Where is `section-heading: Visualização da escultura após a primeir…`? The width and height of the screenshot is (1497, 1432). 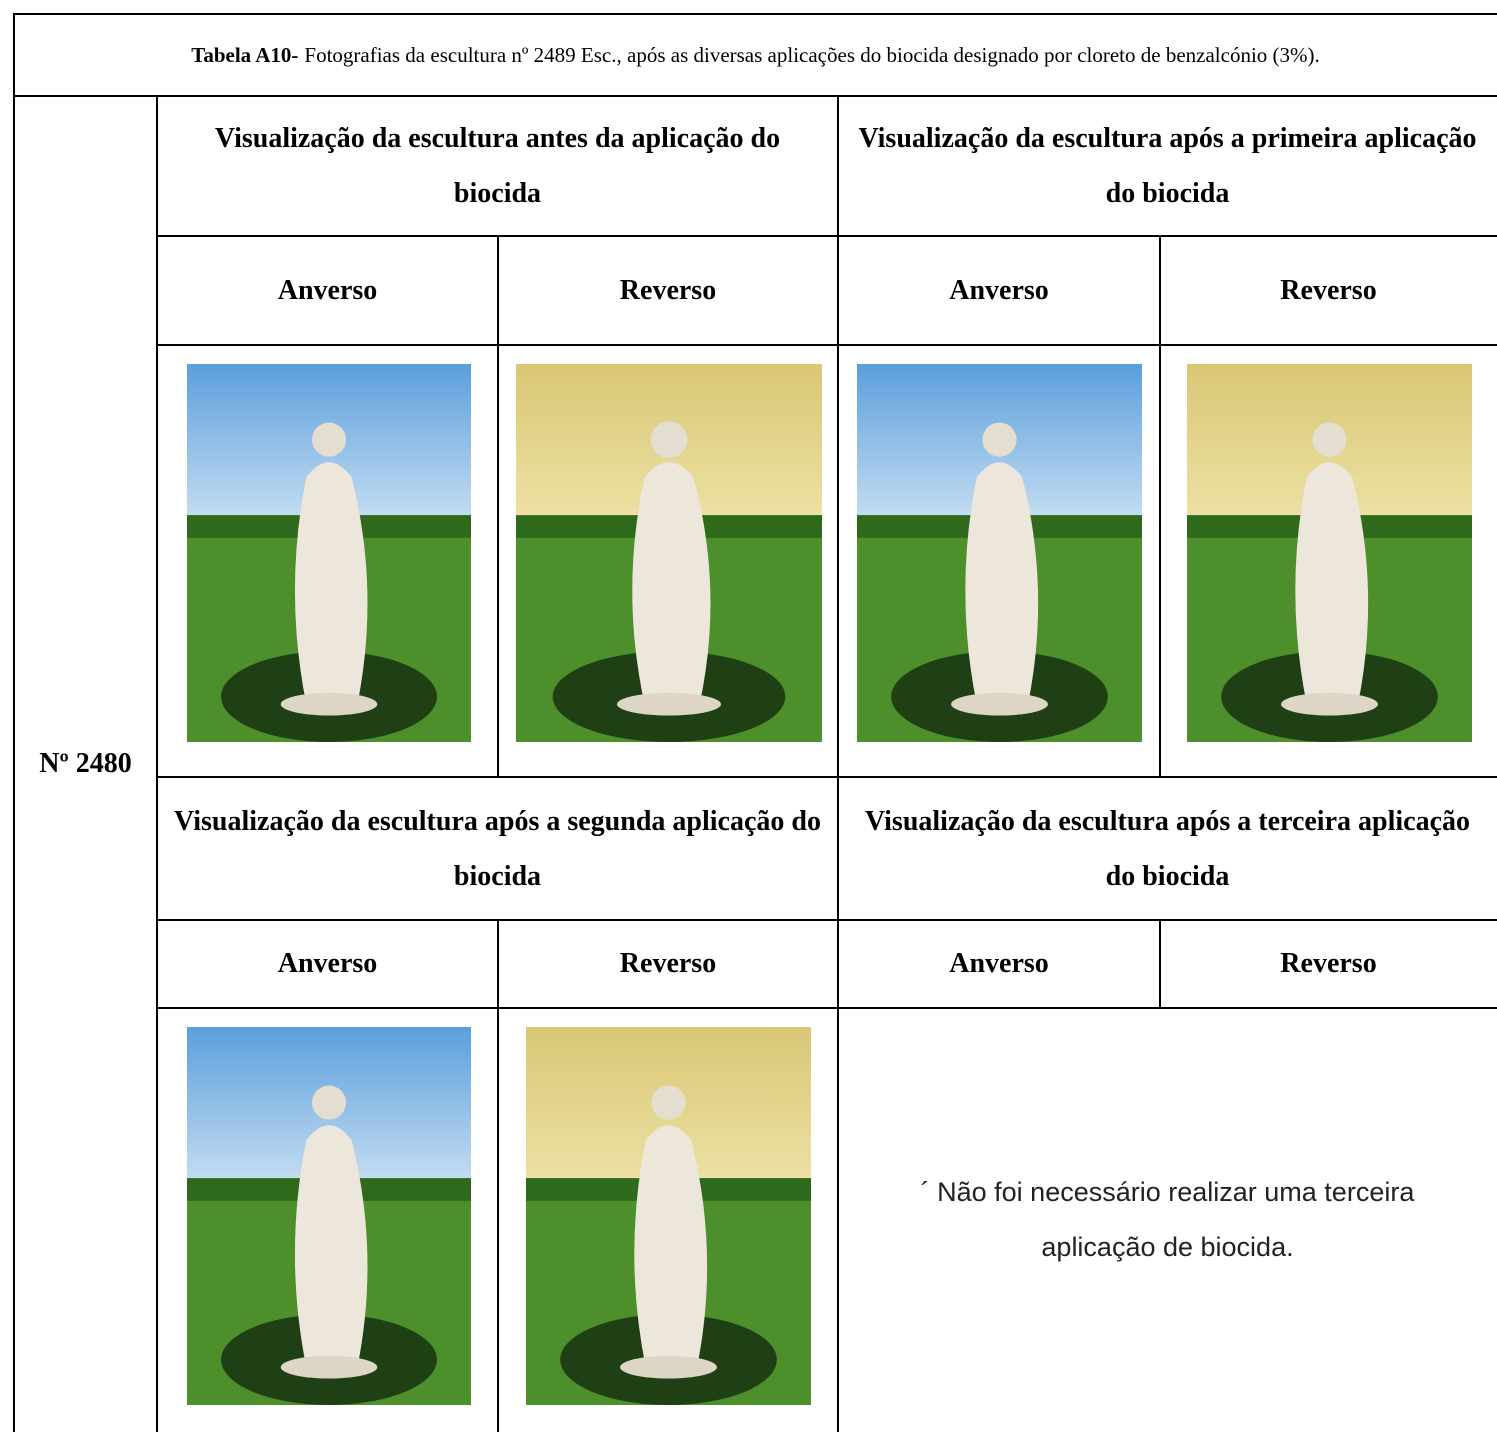 section-heading: Visualização da escultura após a primeir… is located at coordinates (1167, 166).